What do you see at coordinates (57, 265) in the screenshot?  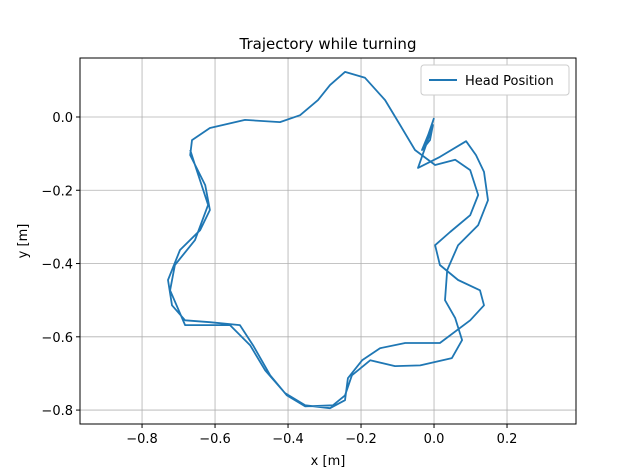 I see `y-tick-label: −0.4` at bounding box center [57, 265].